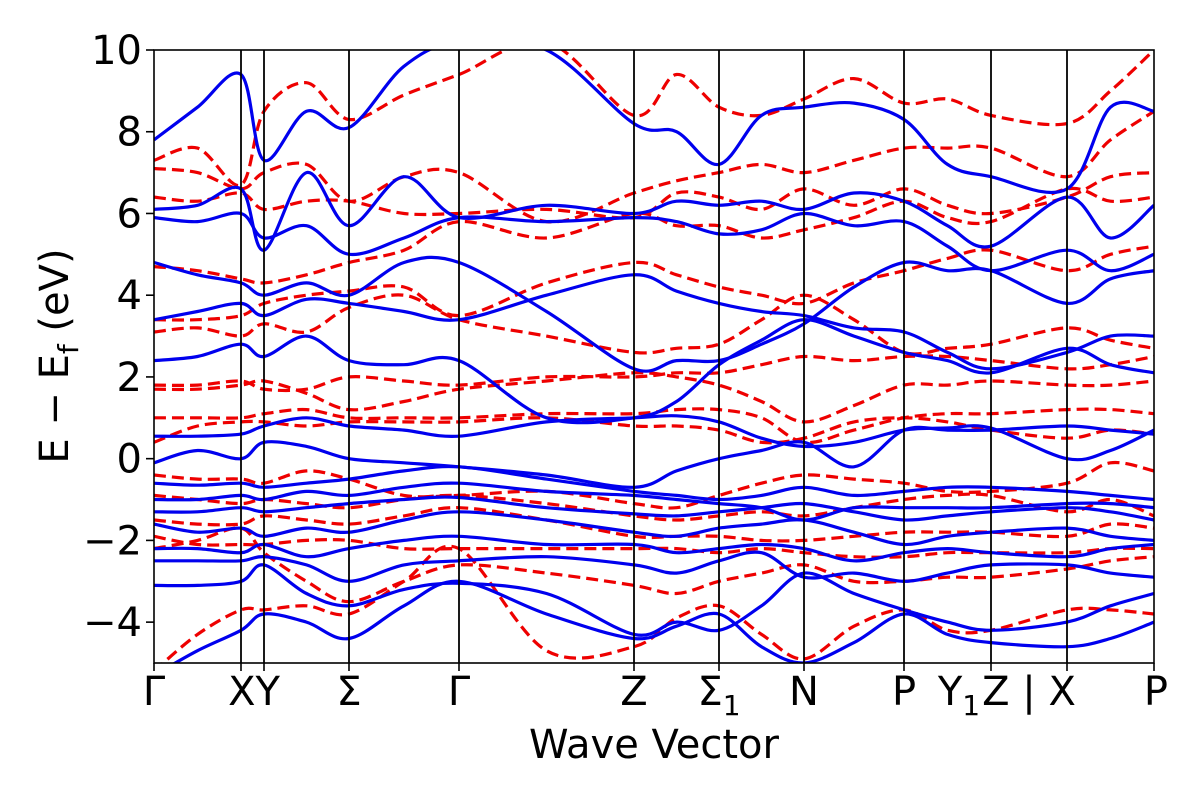 The image size is (1200, 800). What do you see at coordinates (348, 692) in the screenshot?
I see `x-tick-label: Σ` at bounding box center [348, 692].